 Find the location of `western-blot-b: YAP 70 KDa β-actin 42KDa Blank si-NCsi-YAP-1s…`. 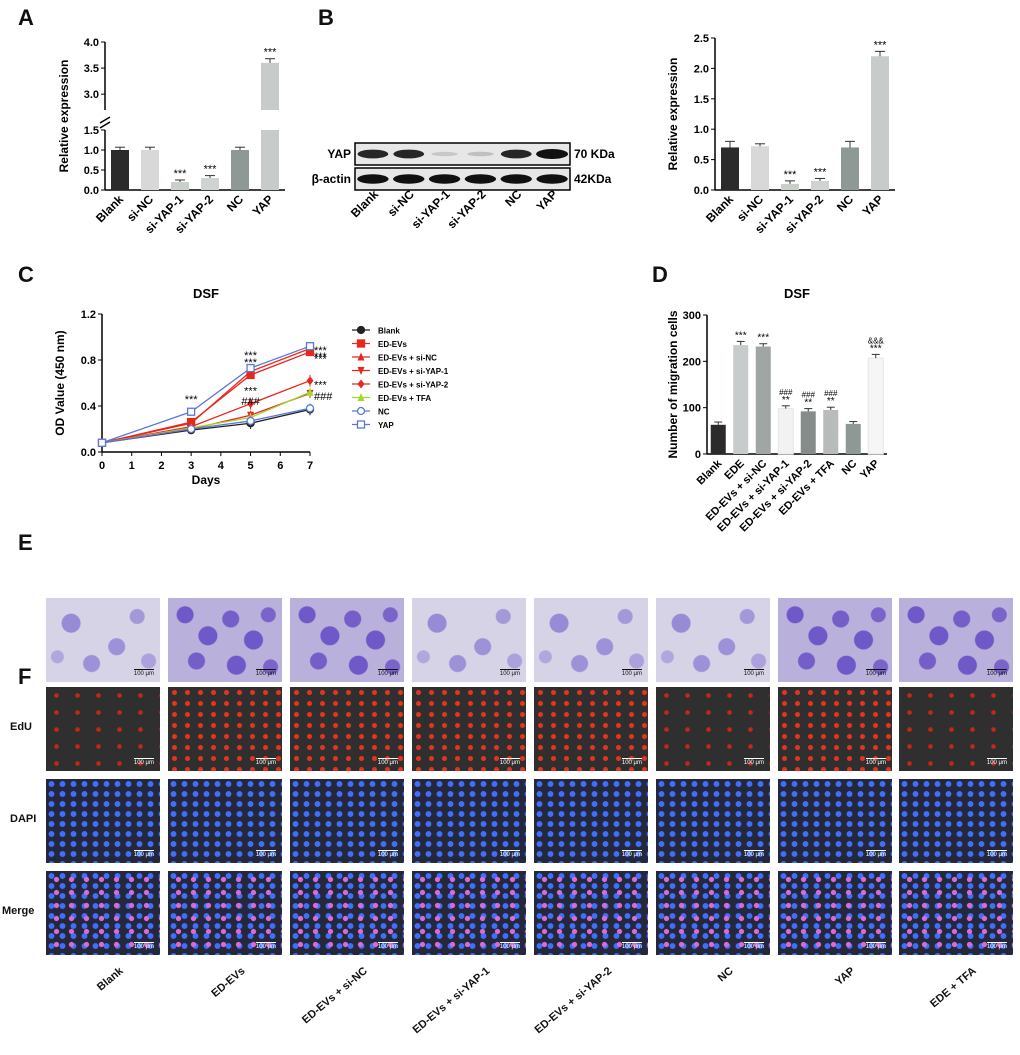

western-blot-b: YAP 70 KDa β-actin 42KDa Blank si-NCsi-YAP-1s… is located at coordinates (463, 186).